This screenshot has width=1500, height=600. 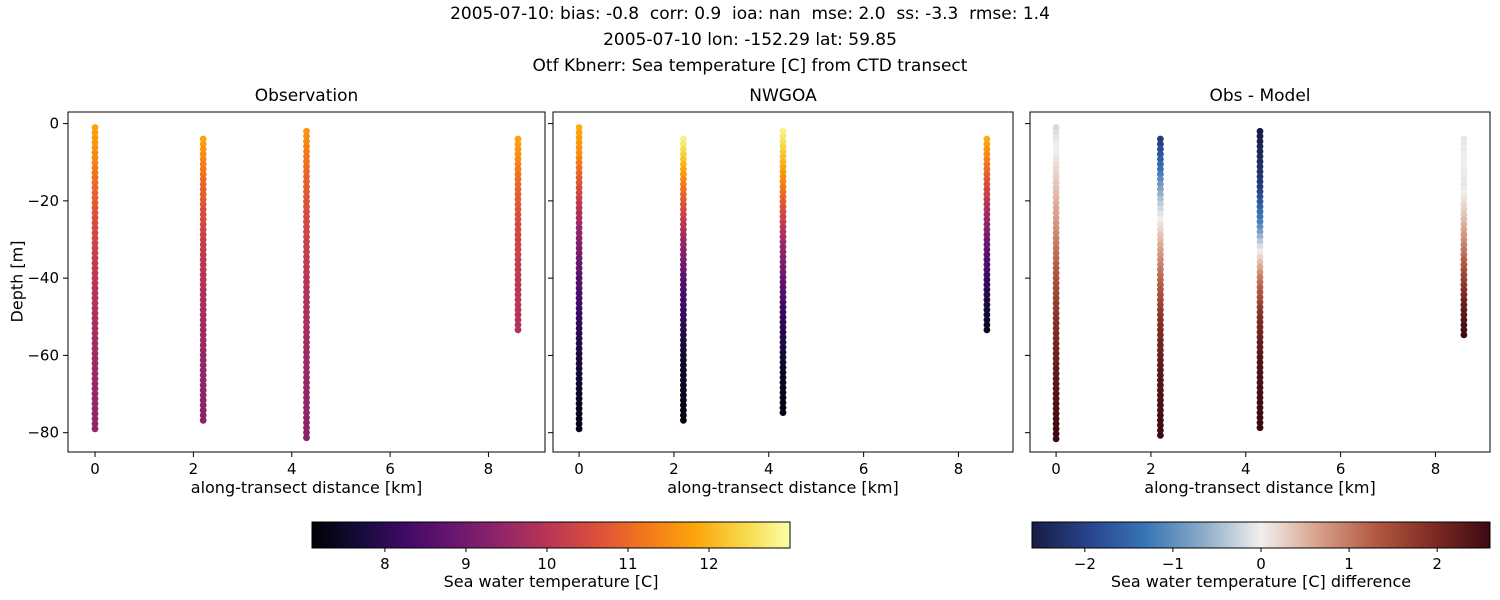 What do you see at coordinates (1173, 564) in the screenshot?
I see `colorbar-tick-label: −1` at bounding box center [1173, 564].